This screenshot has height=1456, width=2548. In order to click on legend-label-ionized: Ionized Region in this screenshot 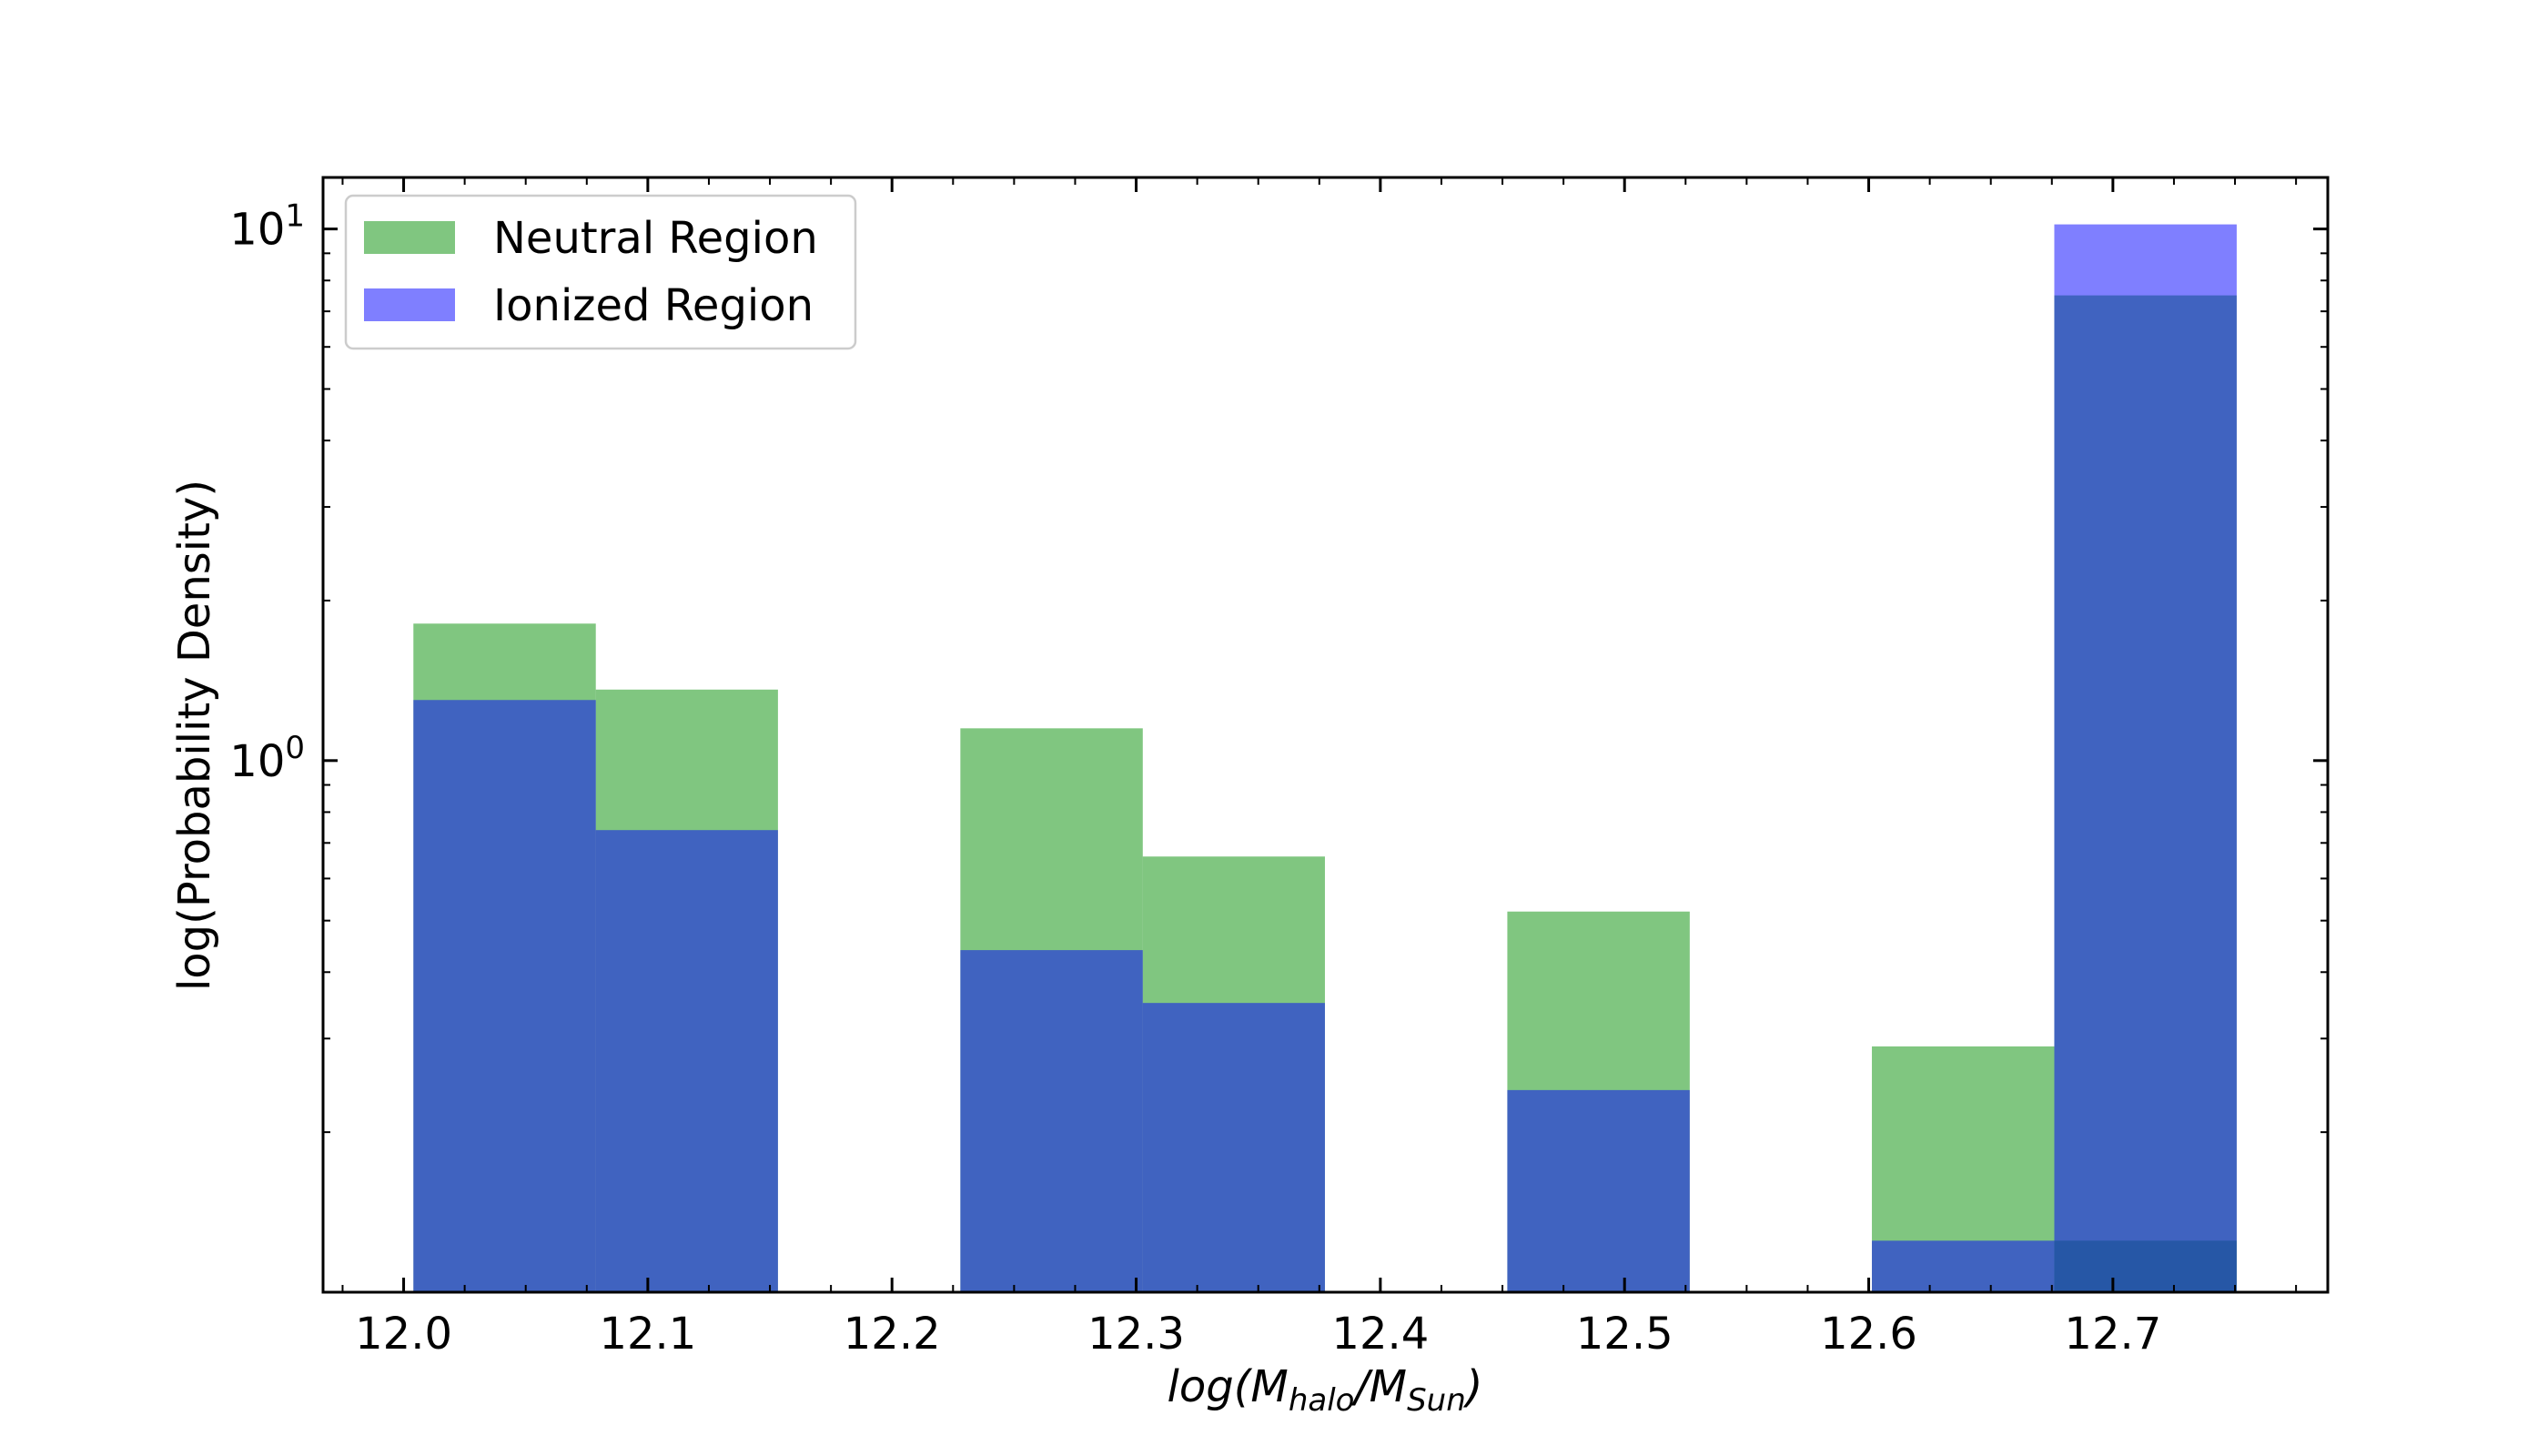, I will do `click(653, 305)`.